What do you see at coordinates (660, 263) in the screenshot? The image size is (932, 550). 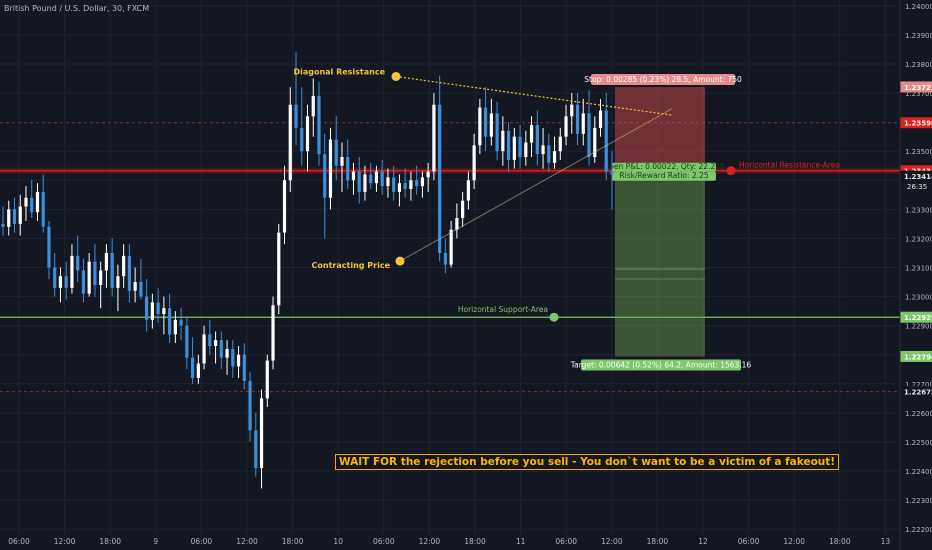 I see `target-zone` at bounding box center [660, 263].